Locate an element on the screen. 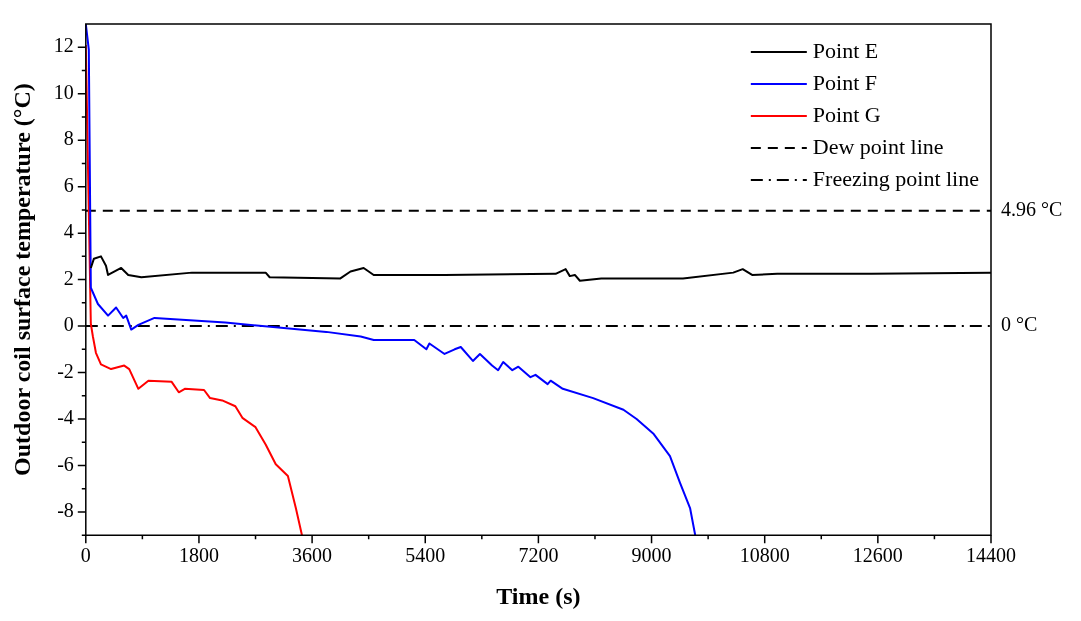 The width and height of the screenshot is (1081, 621). y-tick-label: 2 is located at coordinates (68, 277).